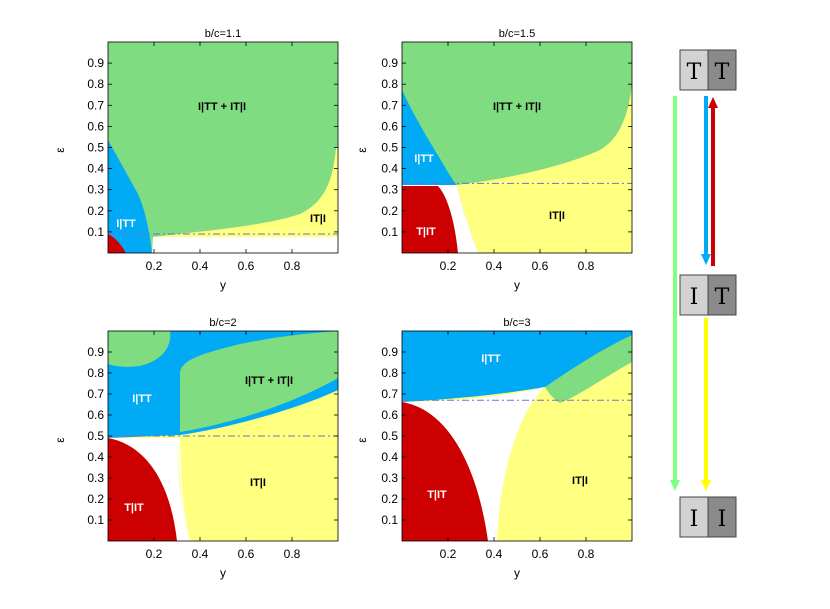 The height and width of the screenshot is (609, 830). I want to click on arrow-tt-to-it-head, so click(706, 259).